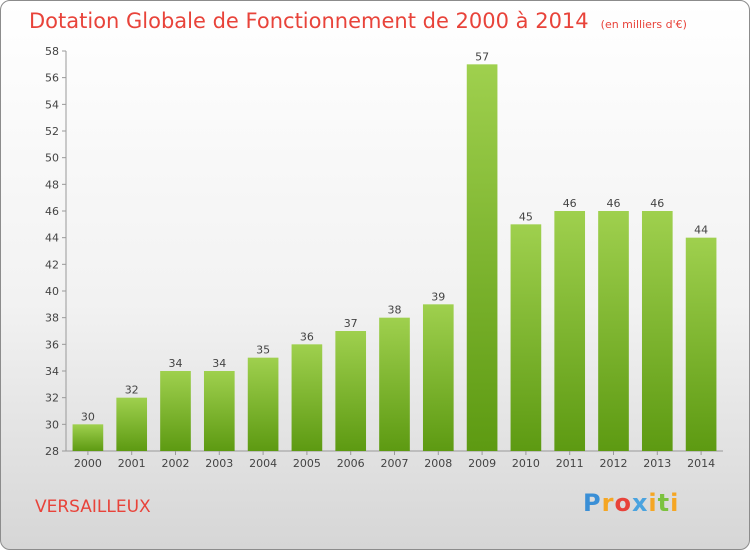 This screenshot has height=550, width=750. I want to click on bar-2002, so click(175, 411).